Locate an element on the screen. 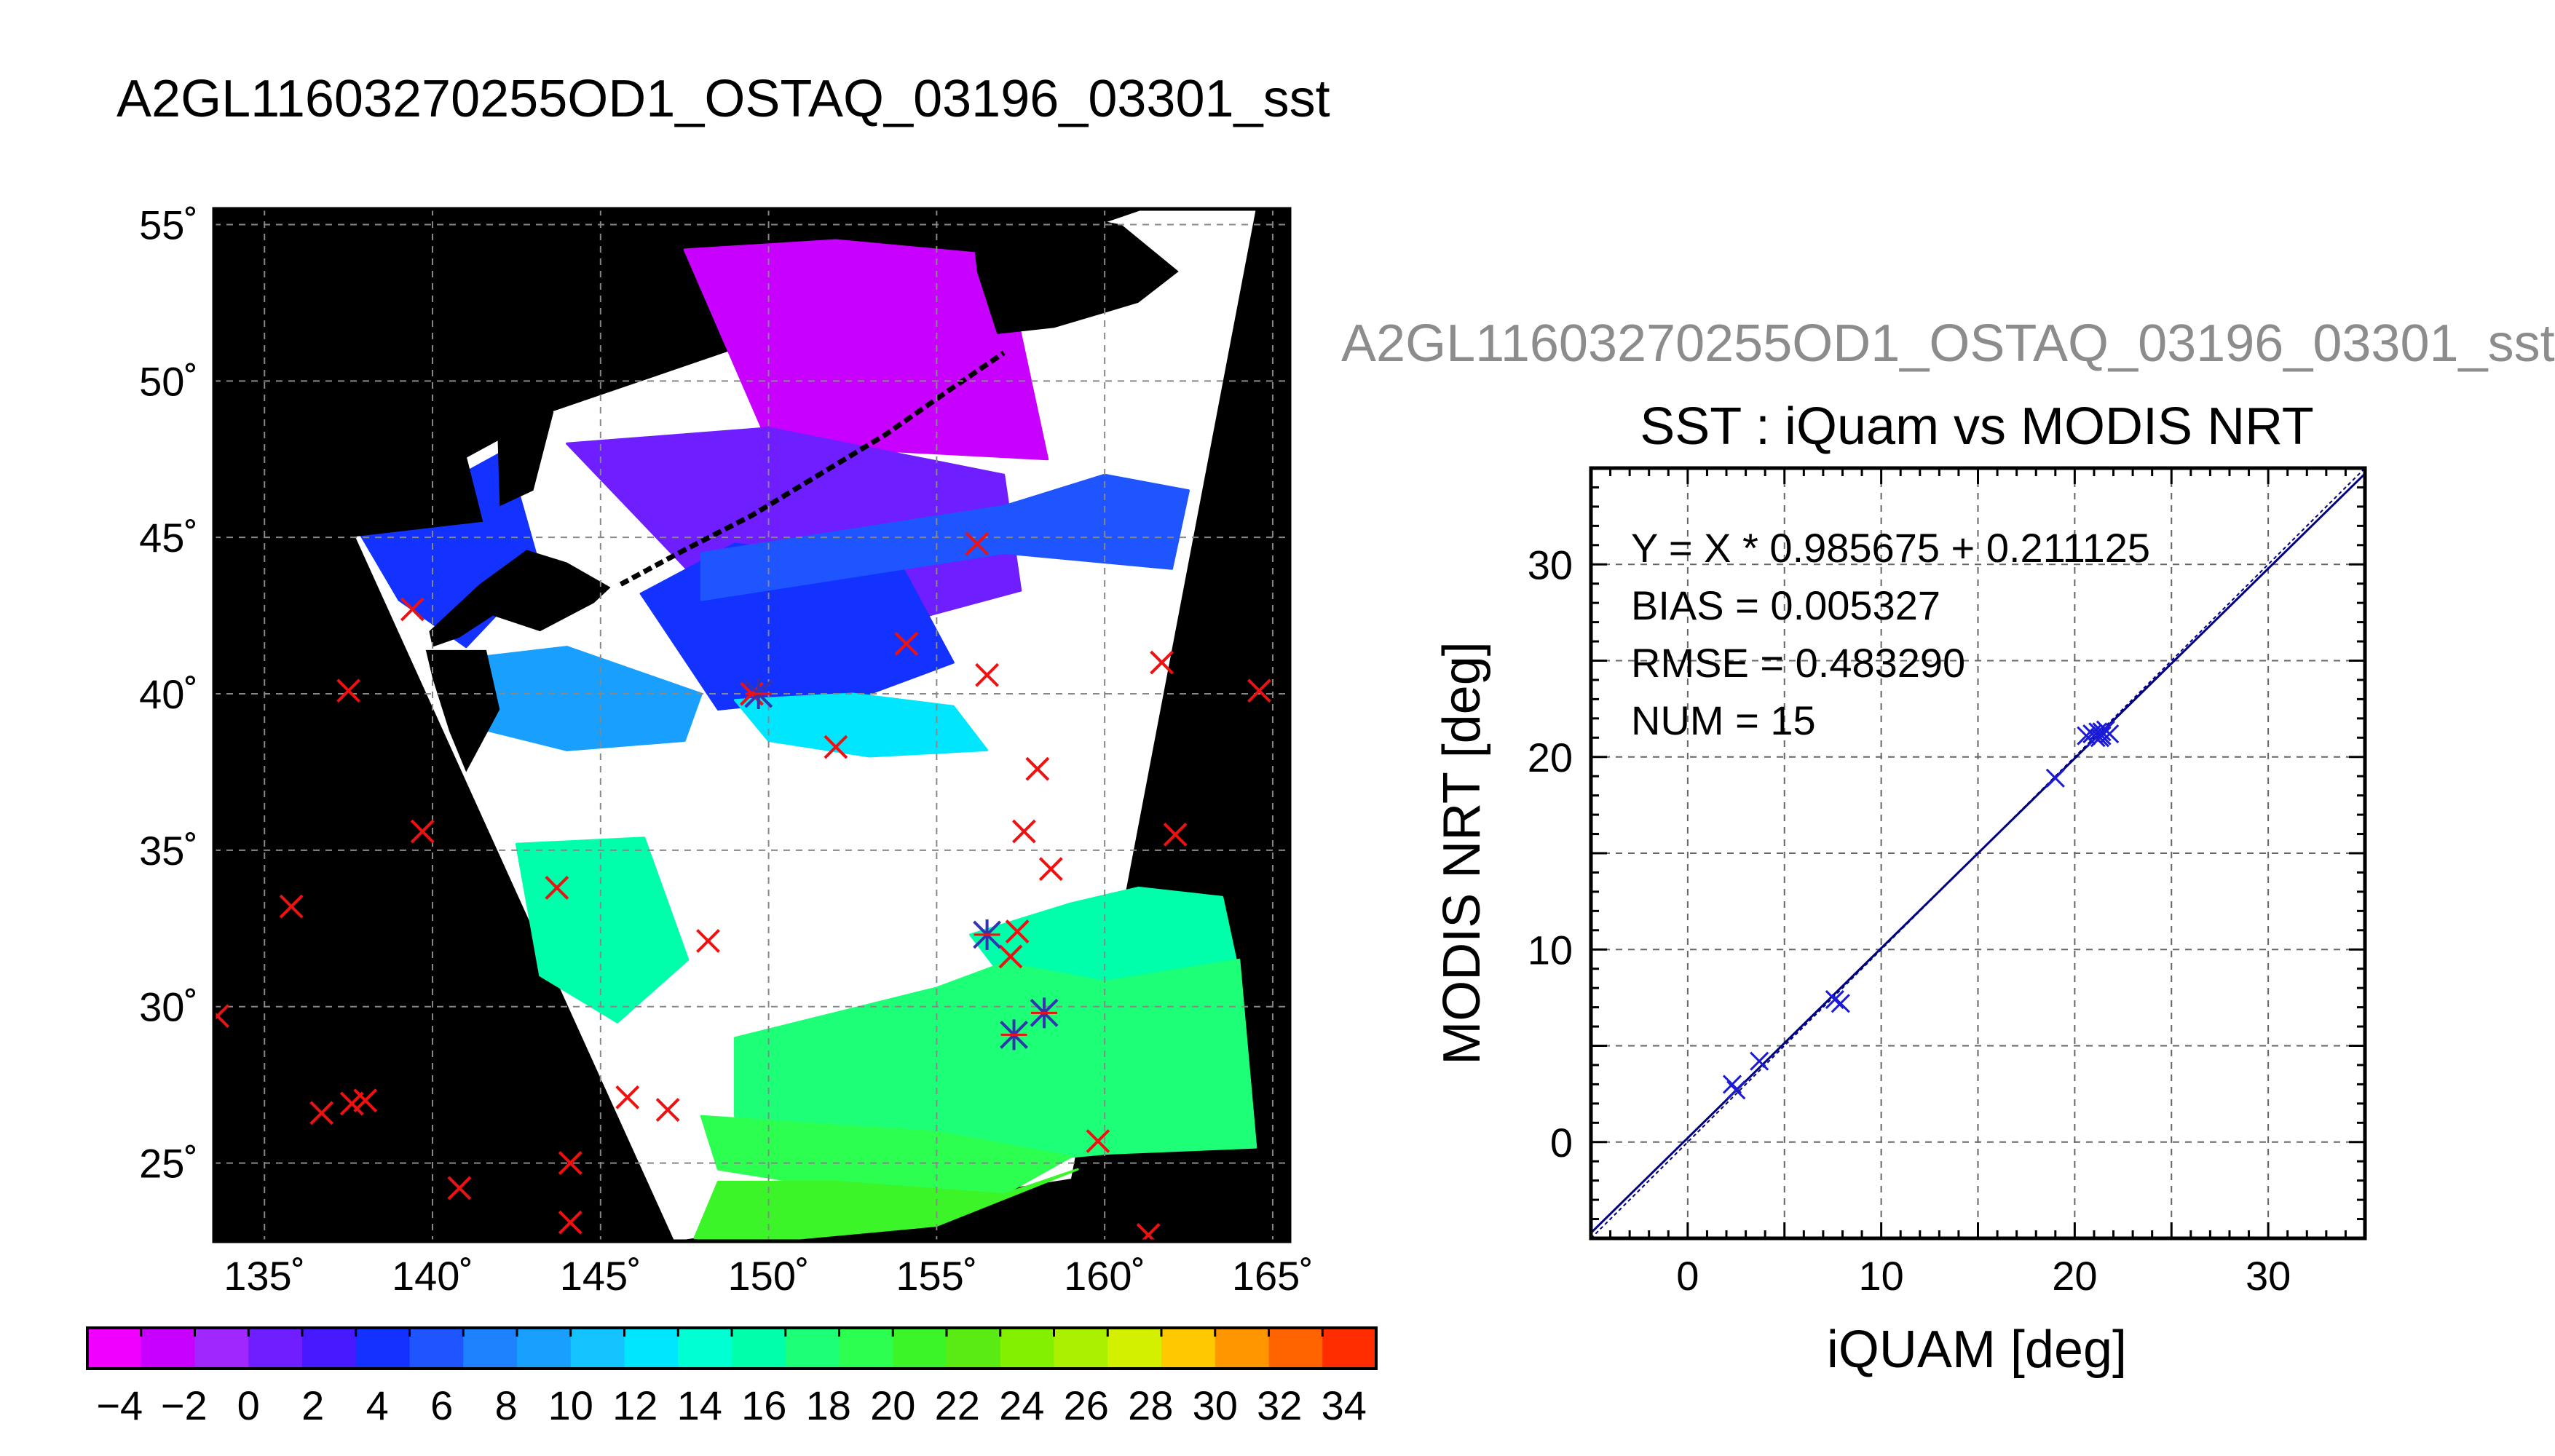 The height and width of the screenshot is (1456, 2555). colorbar-tick-label: 30 is located at coordinates (1215, 1405).